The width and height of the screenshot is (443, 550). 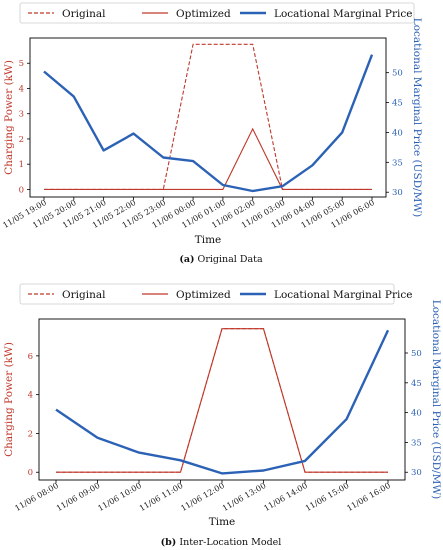 What do you see at coordinates (78, 497) in the screenshot?
I see `x-tick-label: 11/06 09:00` at bounding box center [78, 497].